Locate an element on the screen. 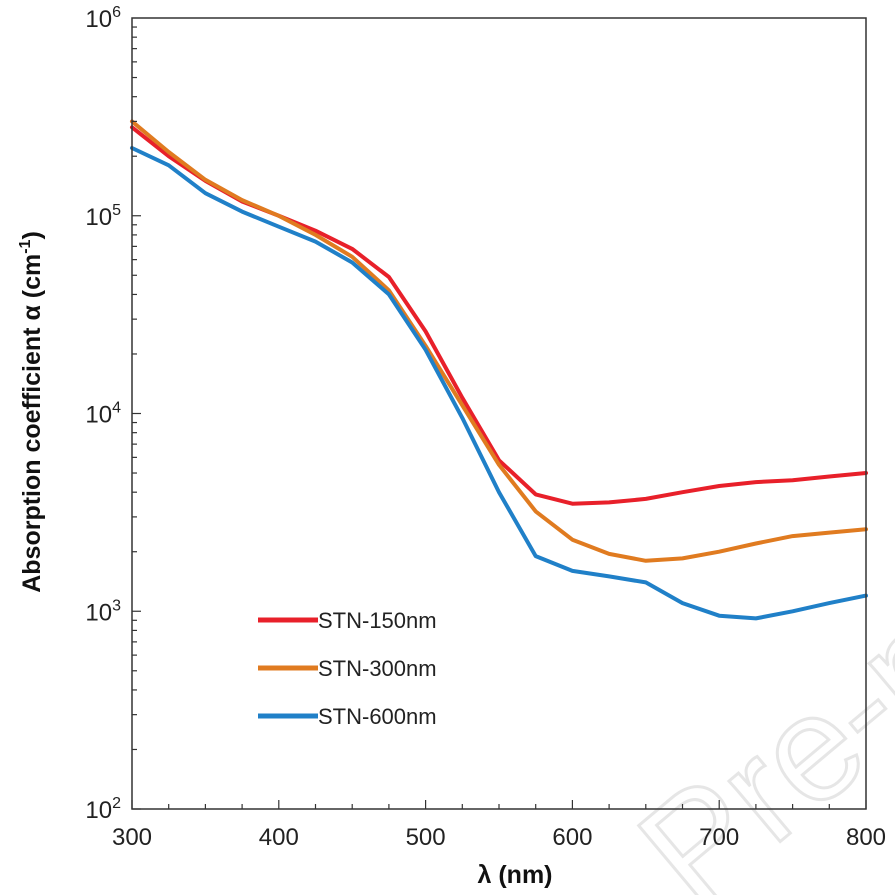 The height and width of the screenshot is (895, 895). y-tick-label: 10⁶ is located at coordinates (103, 18).